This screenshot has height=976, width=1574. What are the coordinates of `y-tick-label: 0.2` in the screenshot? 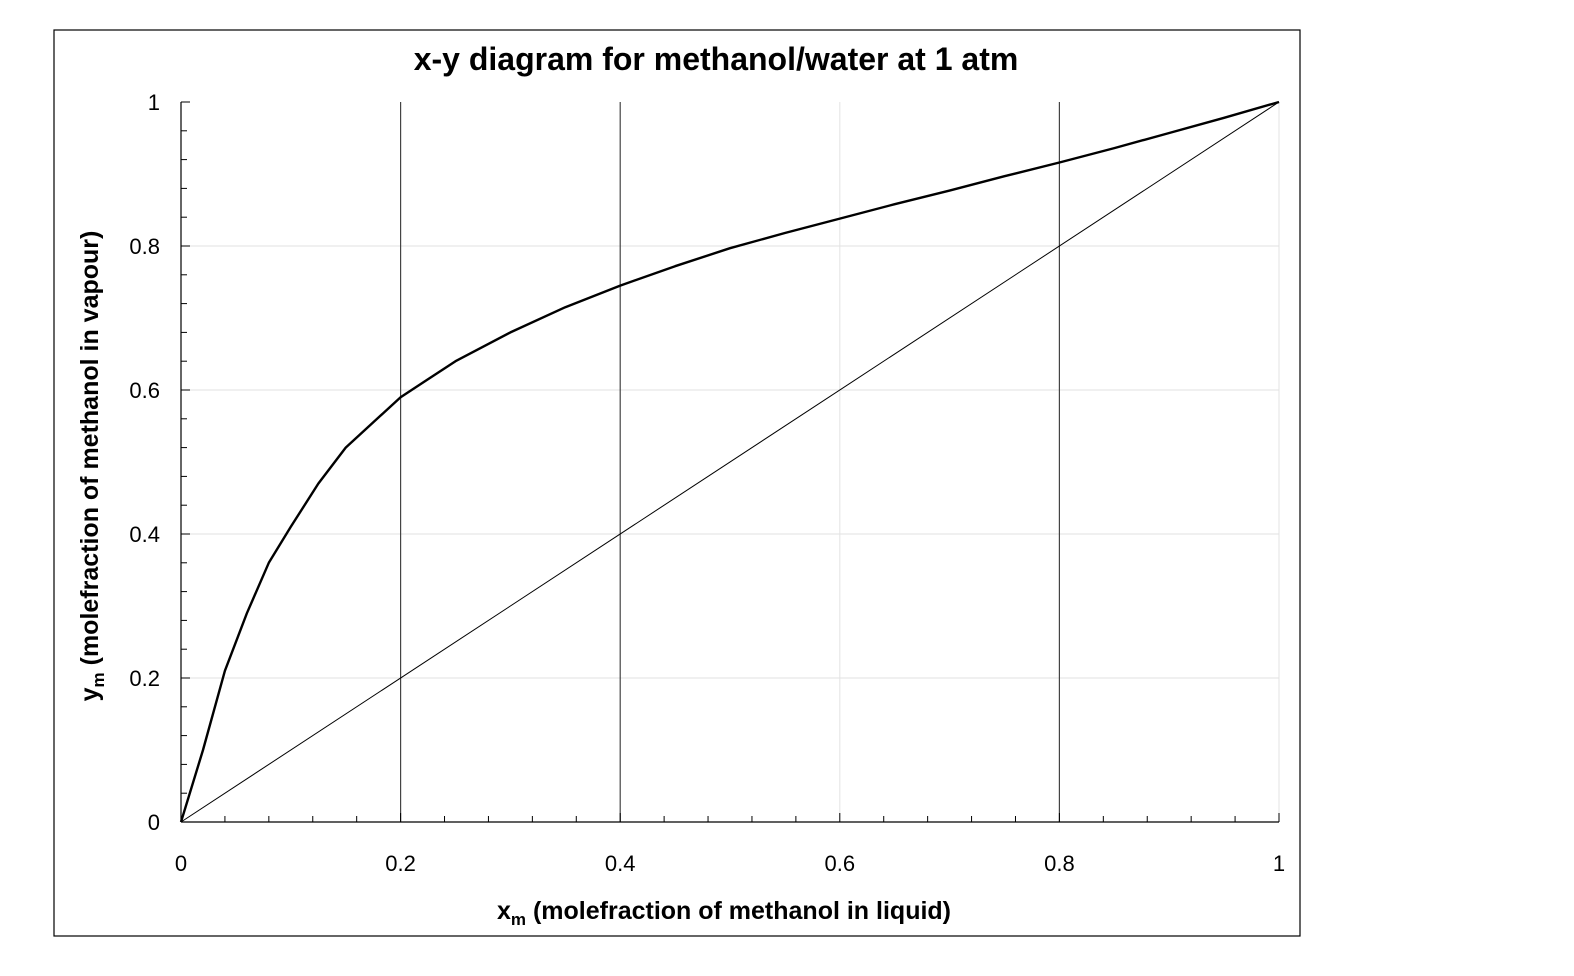 It's located at (144, 678).